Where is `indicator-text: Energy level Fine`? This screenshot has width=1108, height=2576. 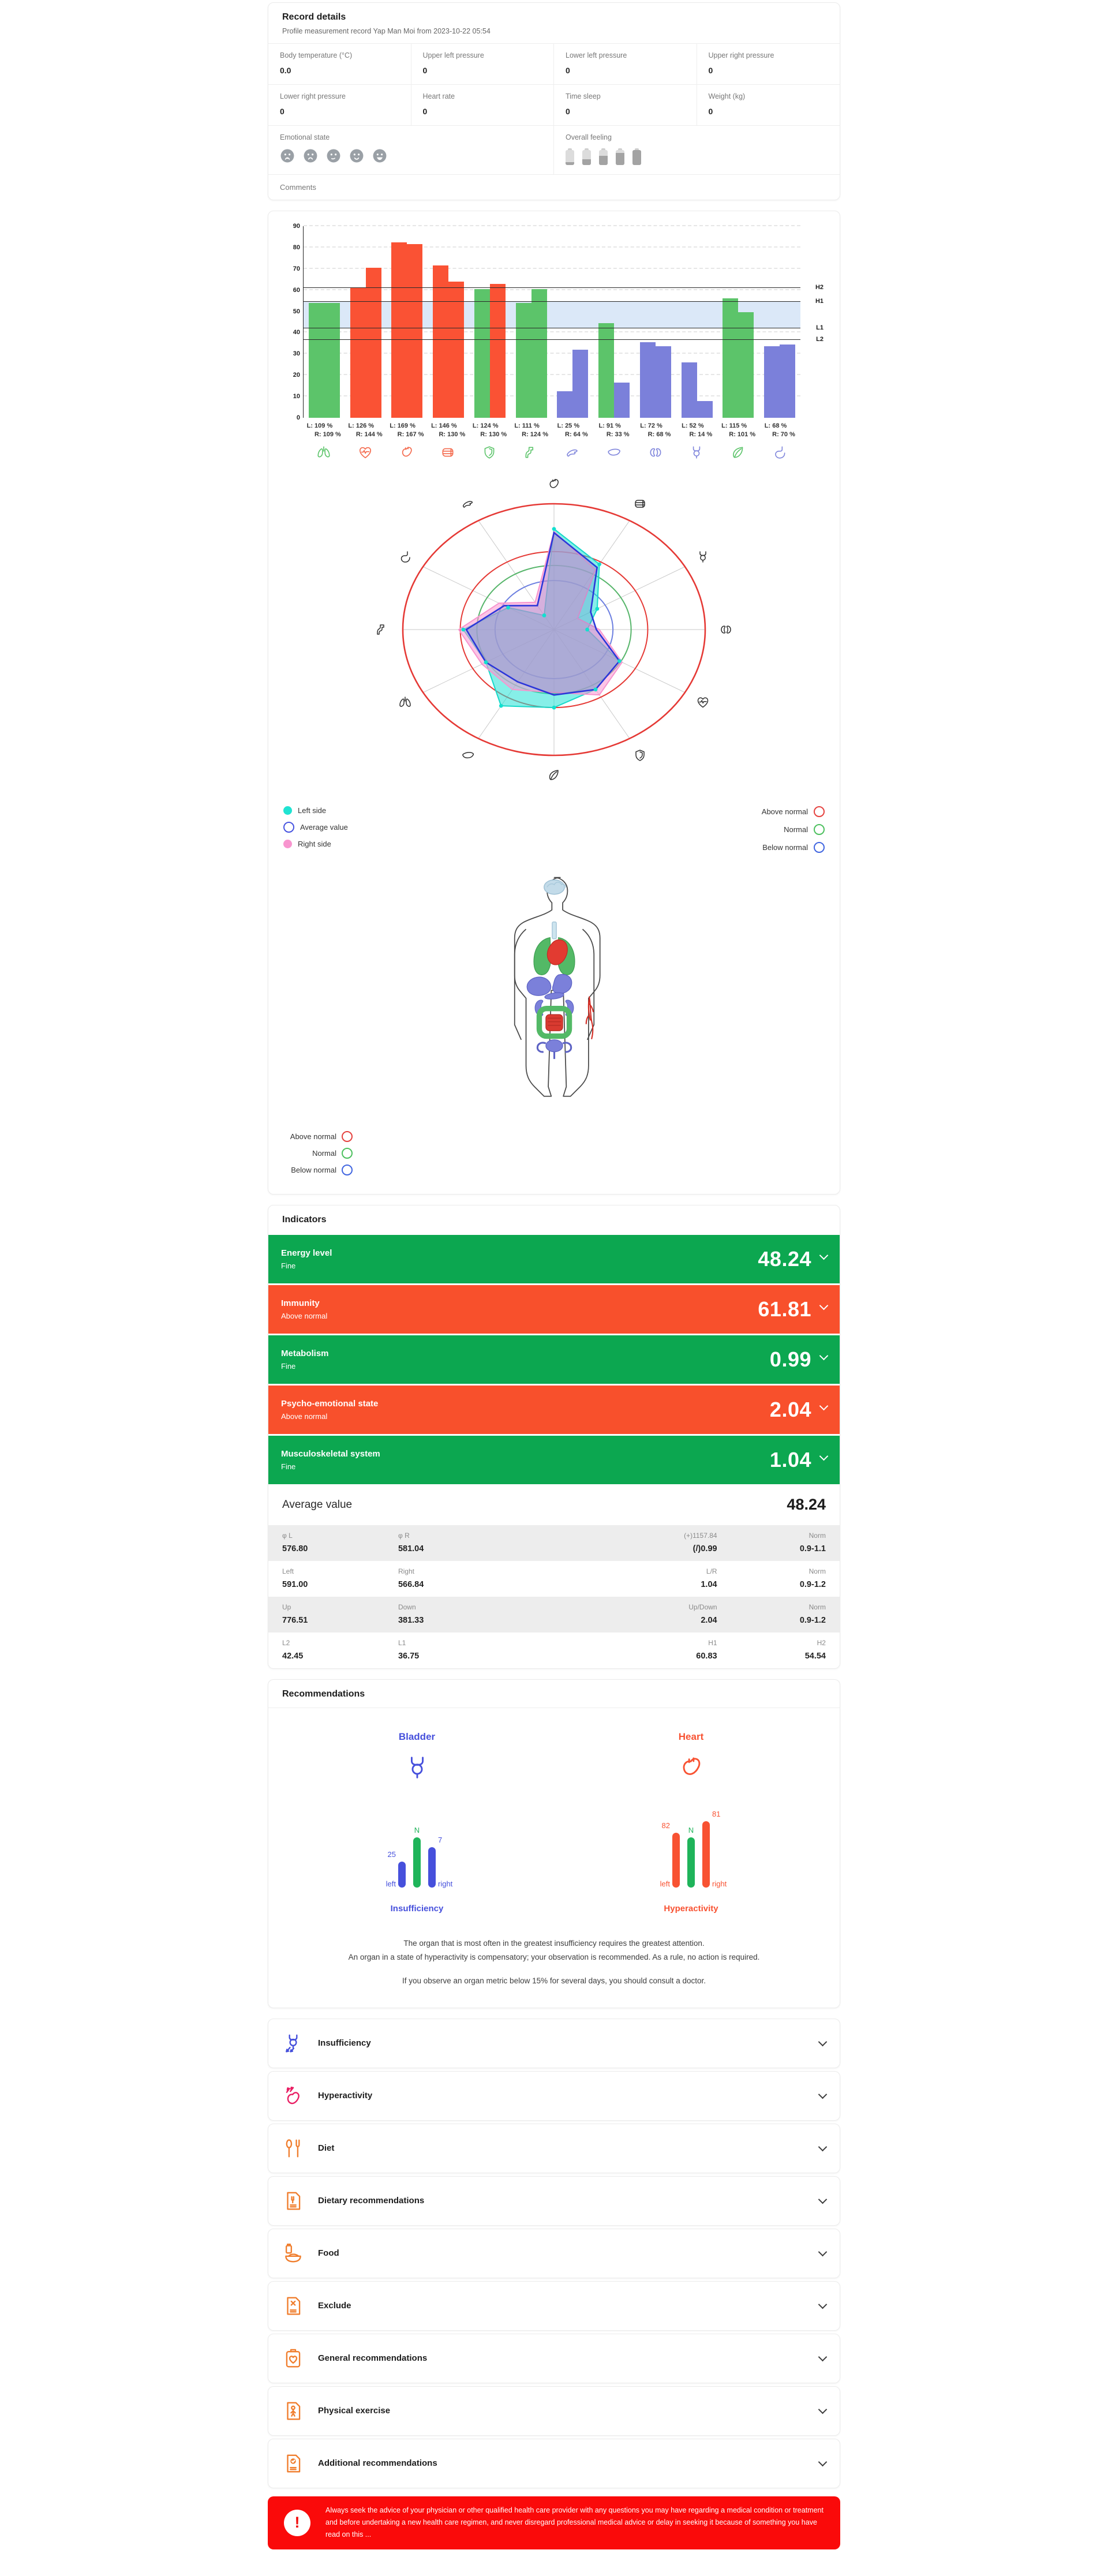 indicator-text: Energy level Fine is located at coordinates (306, 1259).